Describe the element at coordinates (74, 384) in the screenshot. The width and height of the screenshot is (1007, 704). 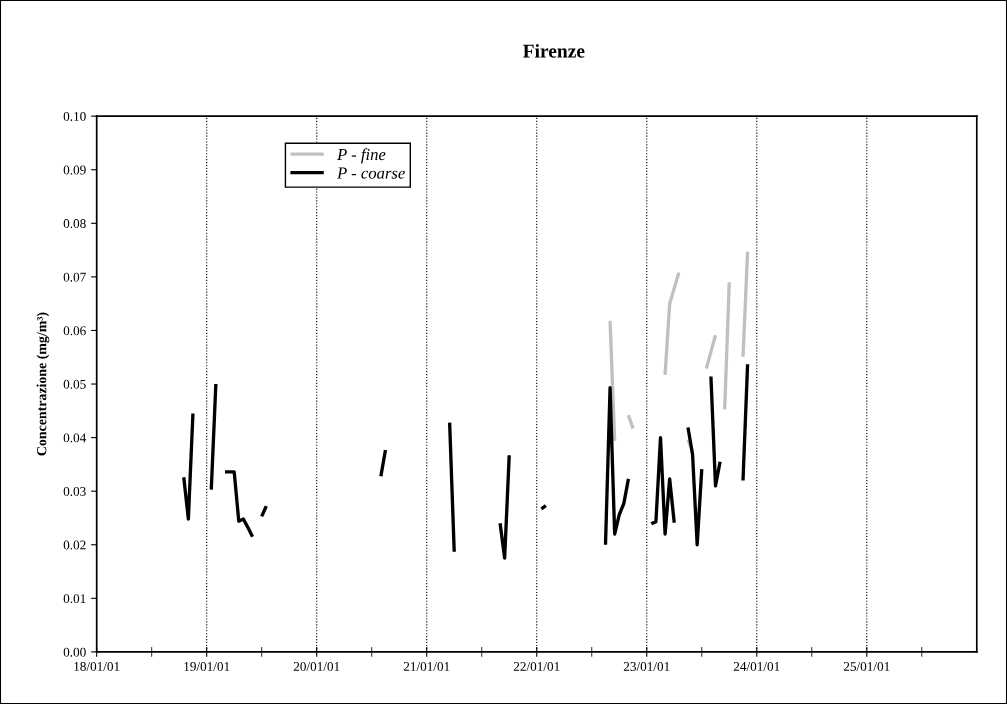
I see `y-tick-label: 0.05` at that location.